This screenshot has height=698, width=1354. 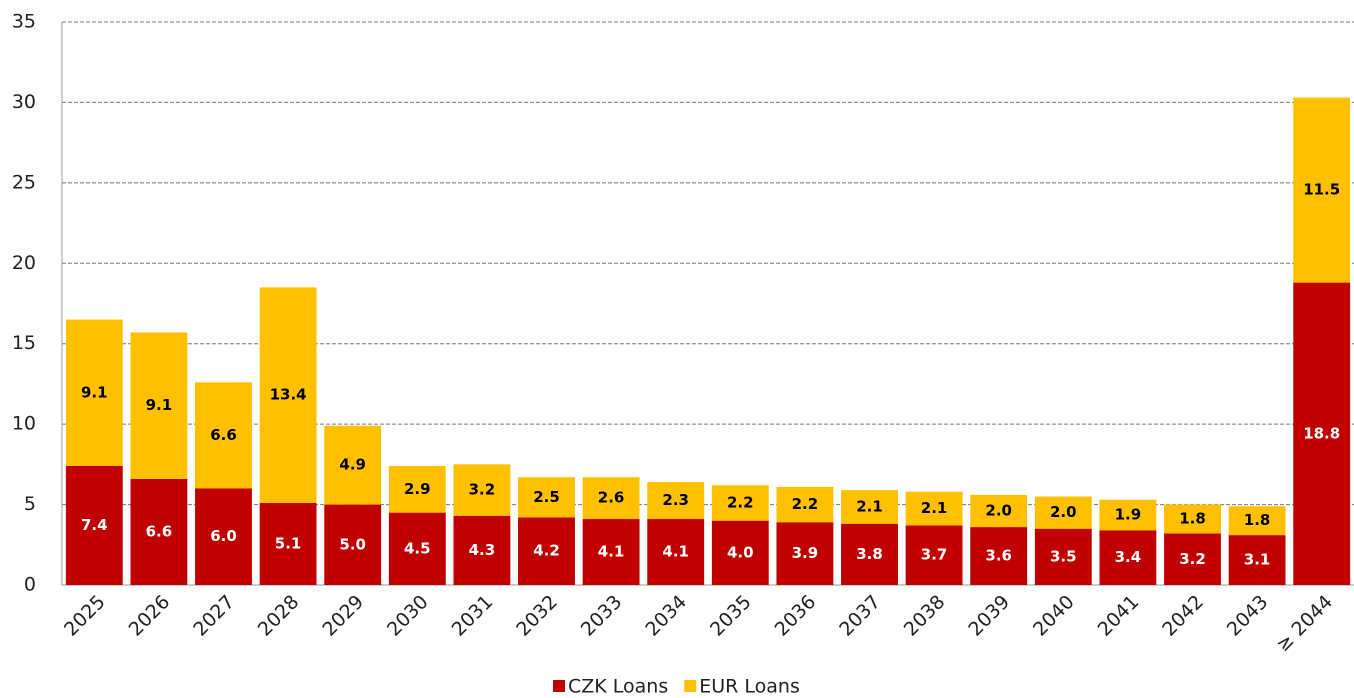 What do you see at coordinates (24, 102) in the screenshot?
I see `y-tick-label: 30` at bounding box center [24, 102].